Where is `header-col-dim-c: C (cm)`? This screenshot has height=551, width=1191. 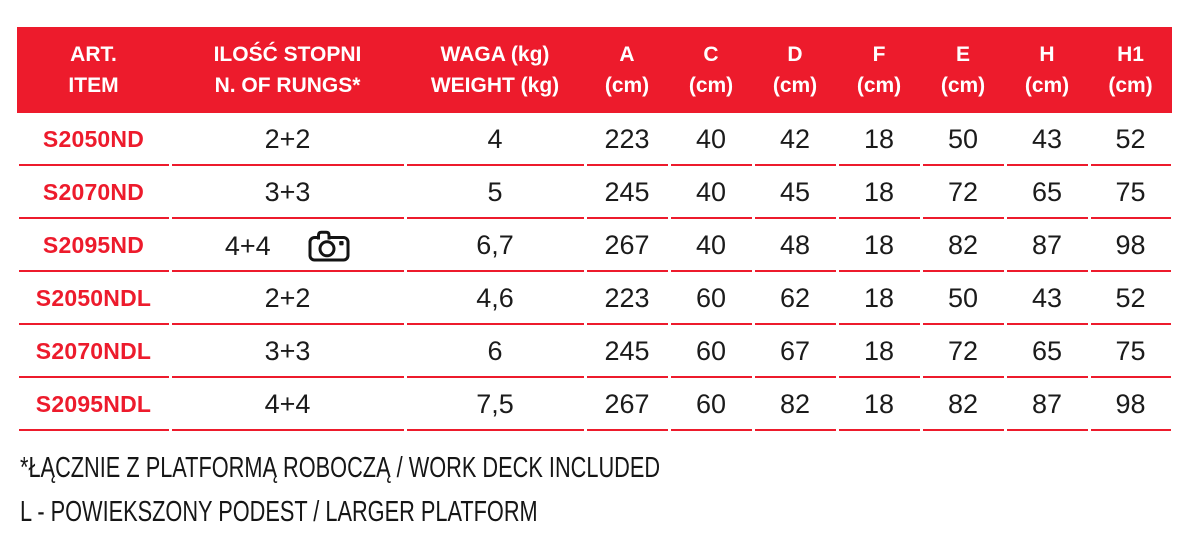 header-col-dim-c: C (cm) is located at coordinates (711, 70).